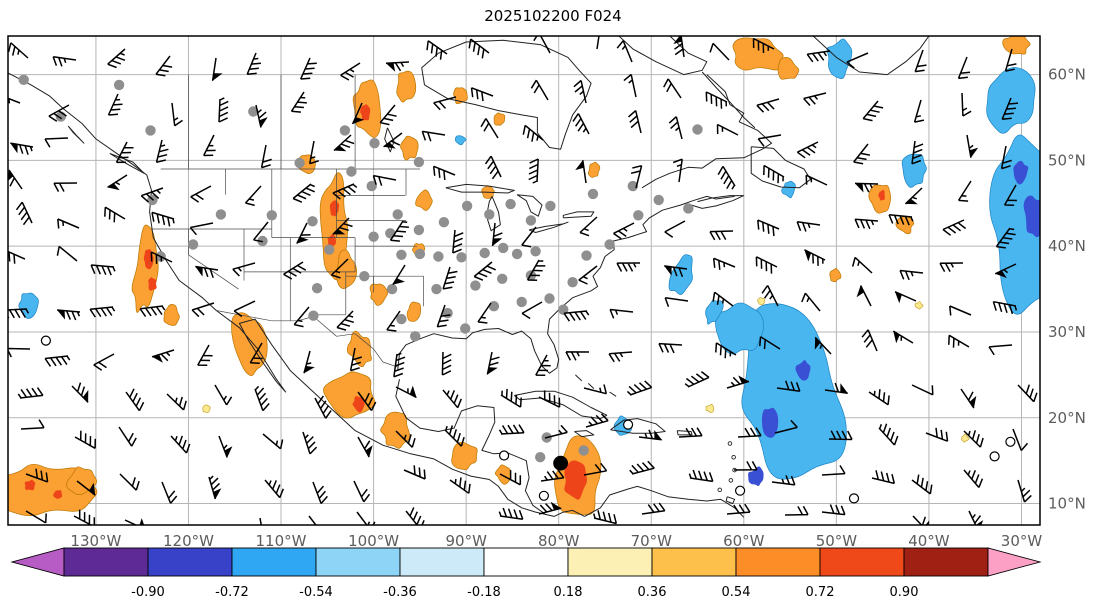 The height and width of the screenshot is (615, 1105). Describe the element at coordinates (1014, 224) in the screenshot. I see `shaded-region-negative` at that location.